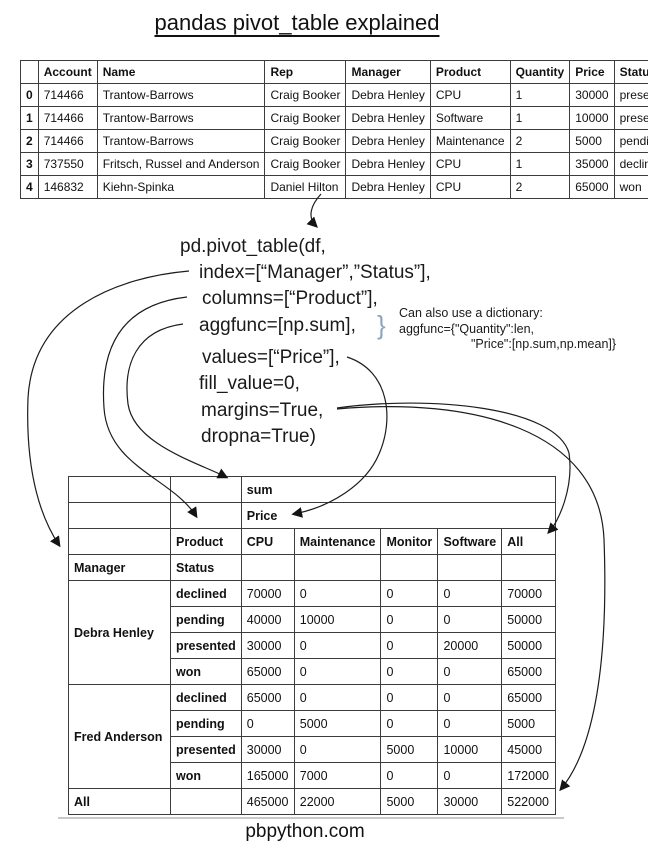 The image size is (648, 855). Describe the element at coordinates (409, 749) in the screenshot. I see `cell: 5000` at that location.